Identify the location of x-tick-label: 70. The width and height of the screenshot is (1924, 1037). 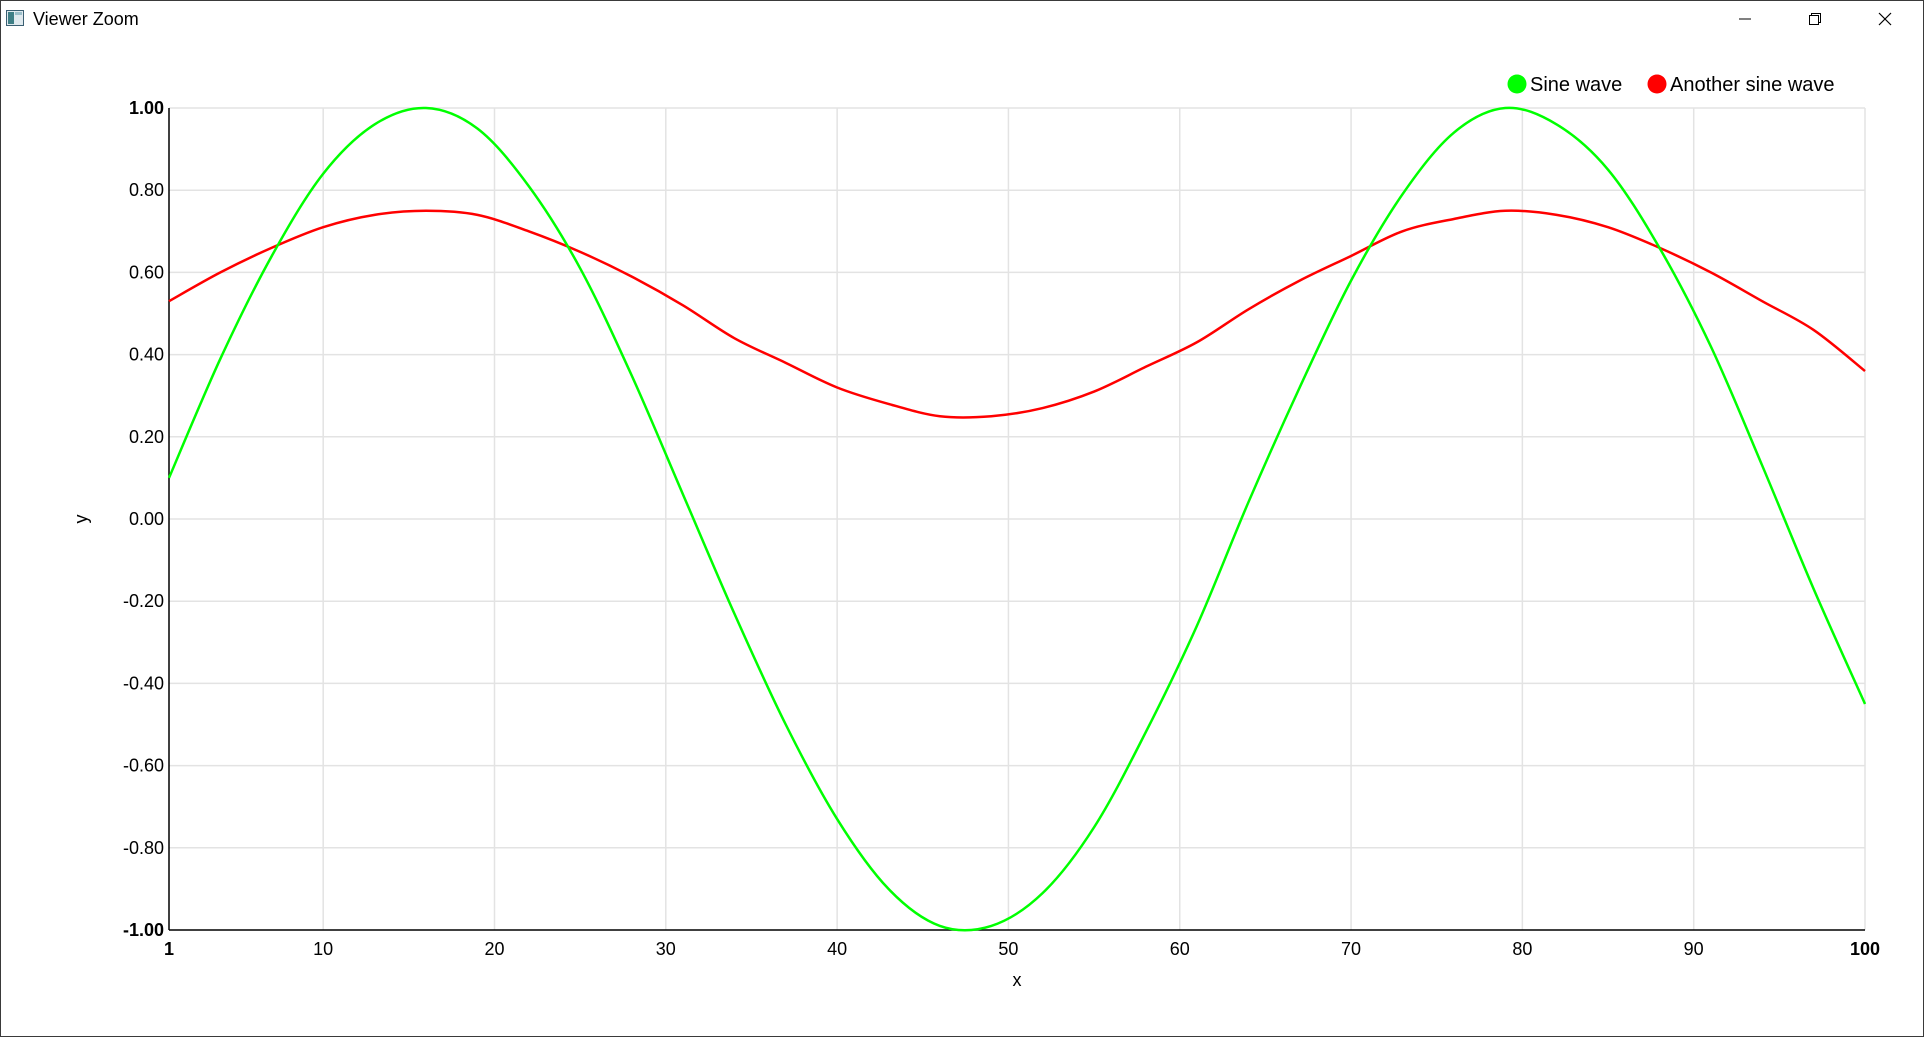
(1351, 949).